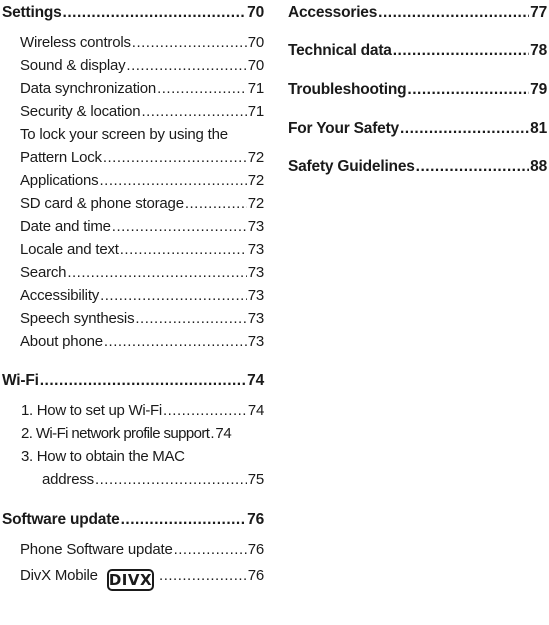 This screenshot has height=625, width=549. I want to click on toc-entry-mac-line1: 3. How to obtain the MAC, so click(103, 456).